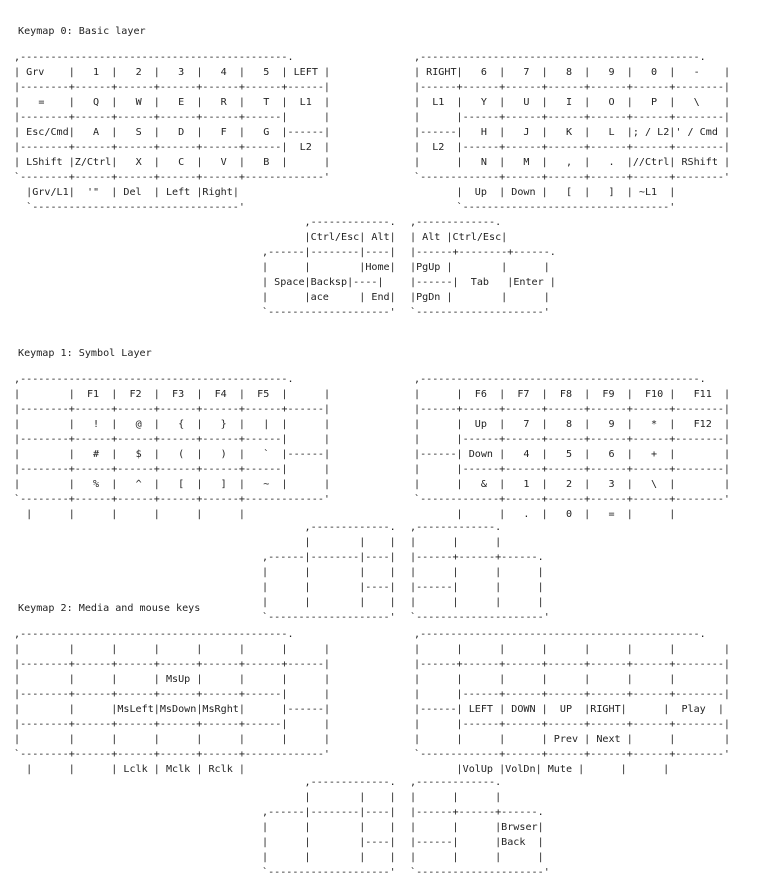  What do you see at coordinates (181, 133) in the screenshot?
I see `key-d: D` at bounding box center [181, 133].